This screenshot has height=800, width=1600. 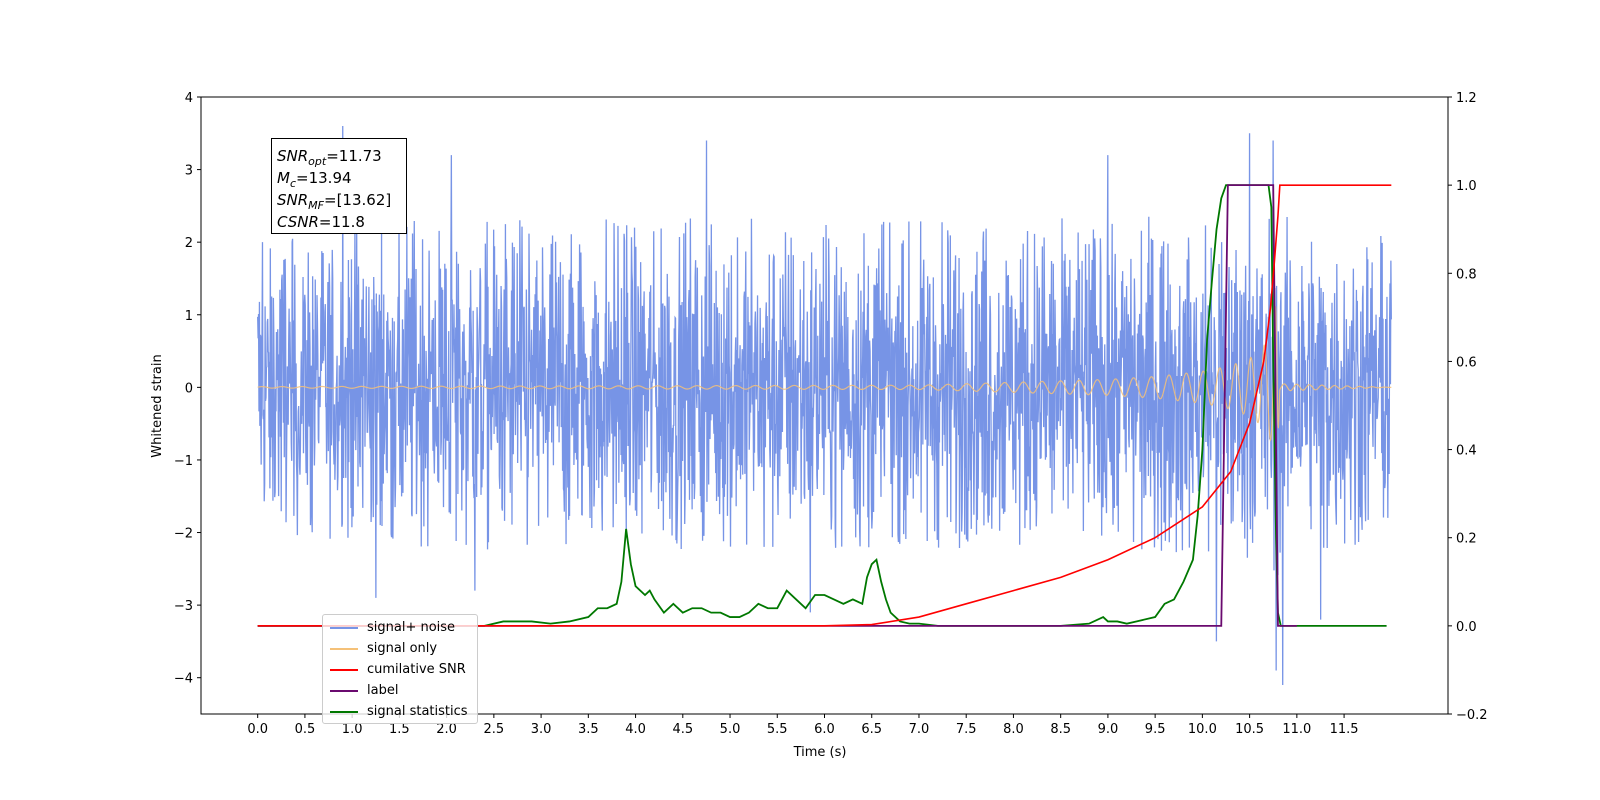 I want to click on y2-tick-label: 0.6, so click(x=1466, y=362).